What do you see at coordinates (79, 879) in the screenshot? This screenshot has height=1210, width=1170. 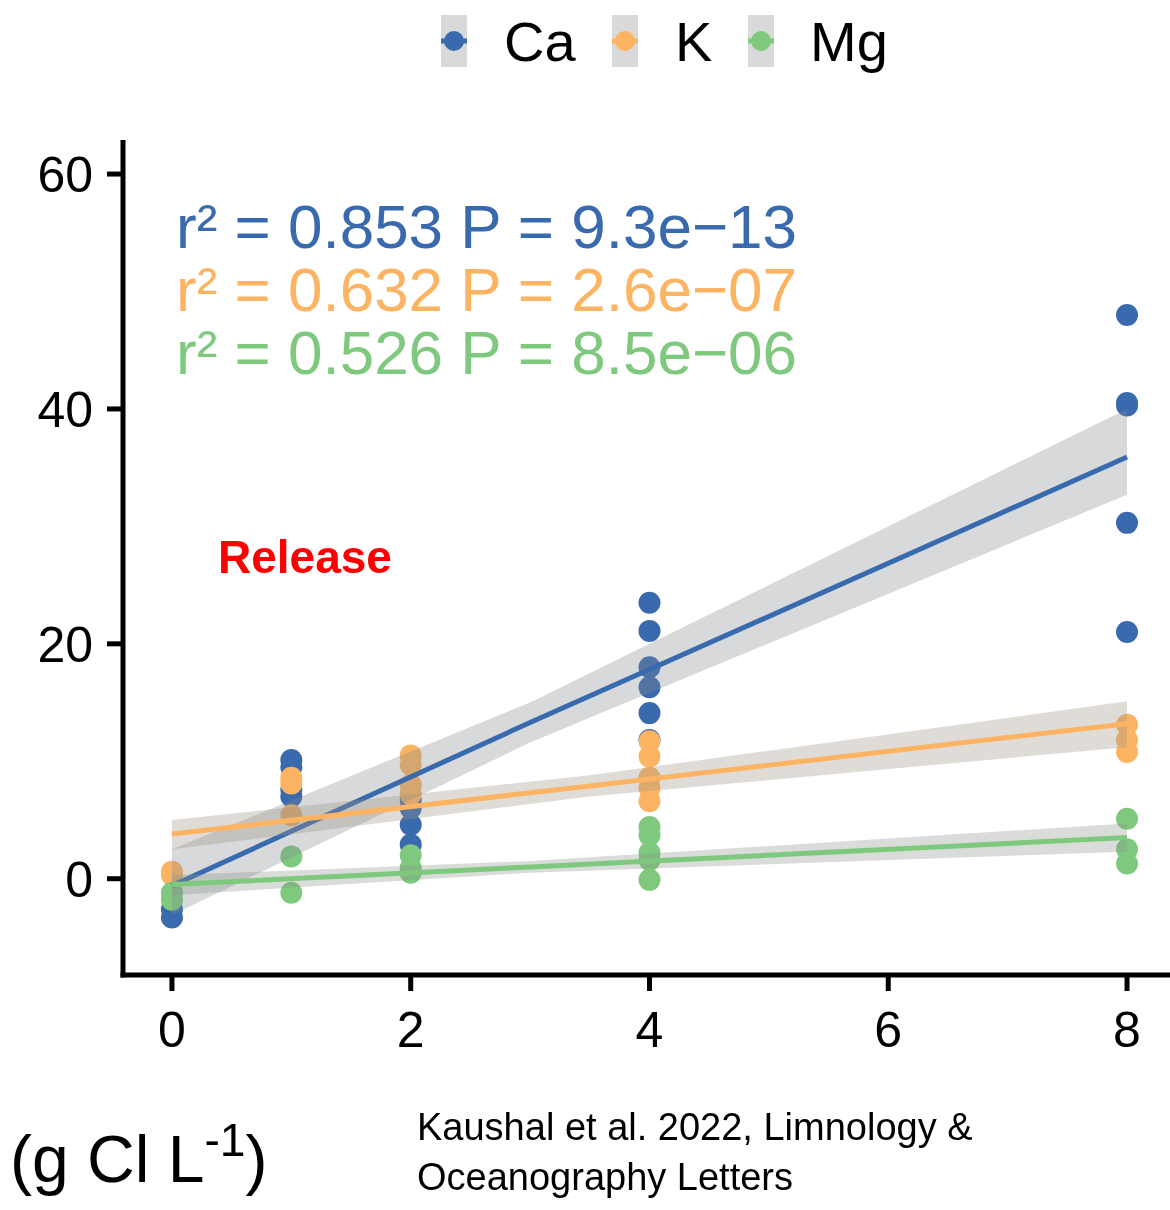 I see `y-tick-label: 0` at bounding box center [79, 879].